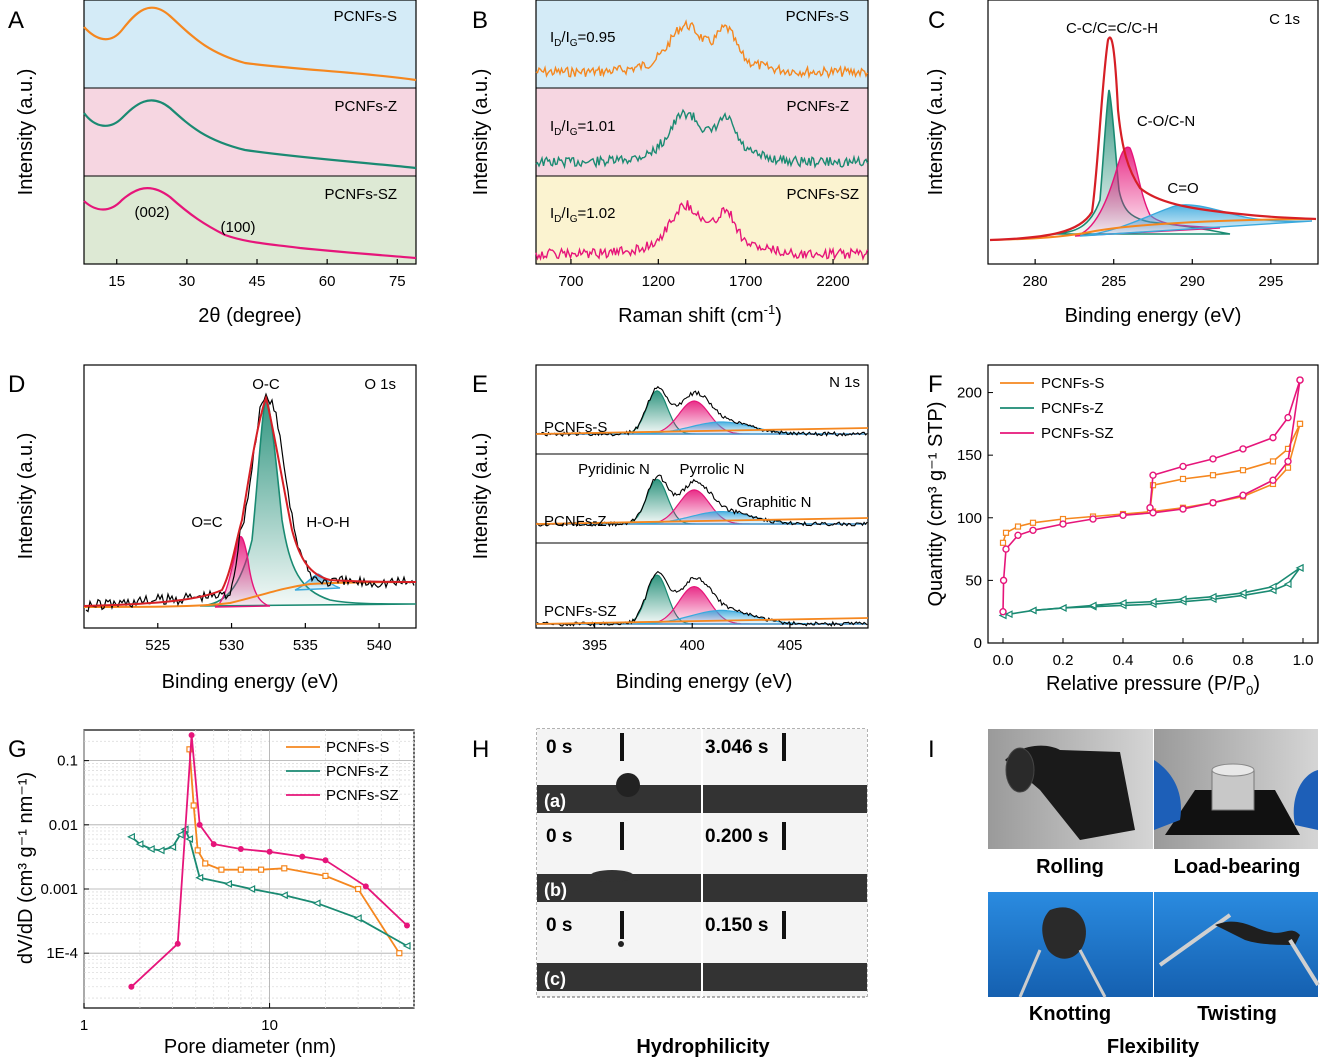 The height and width of the screenshot is (1059, 1321). What do you see at coordinates (1153, 274) in the screenshot?
I see `xticks-c: 280 285 290 295` at bounding box center [1153, 274].